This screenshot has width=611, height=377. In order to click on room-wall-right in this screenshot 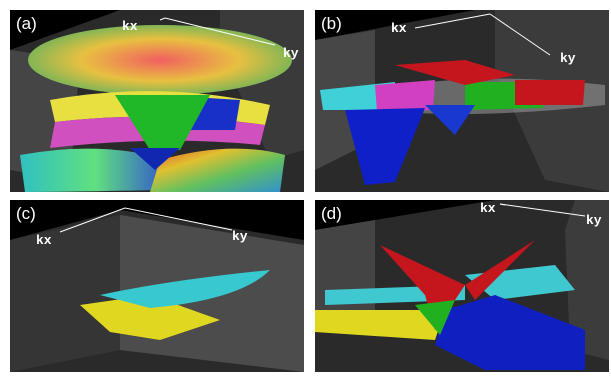, I will do `click(587, 280)`.